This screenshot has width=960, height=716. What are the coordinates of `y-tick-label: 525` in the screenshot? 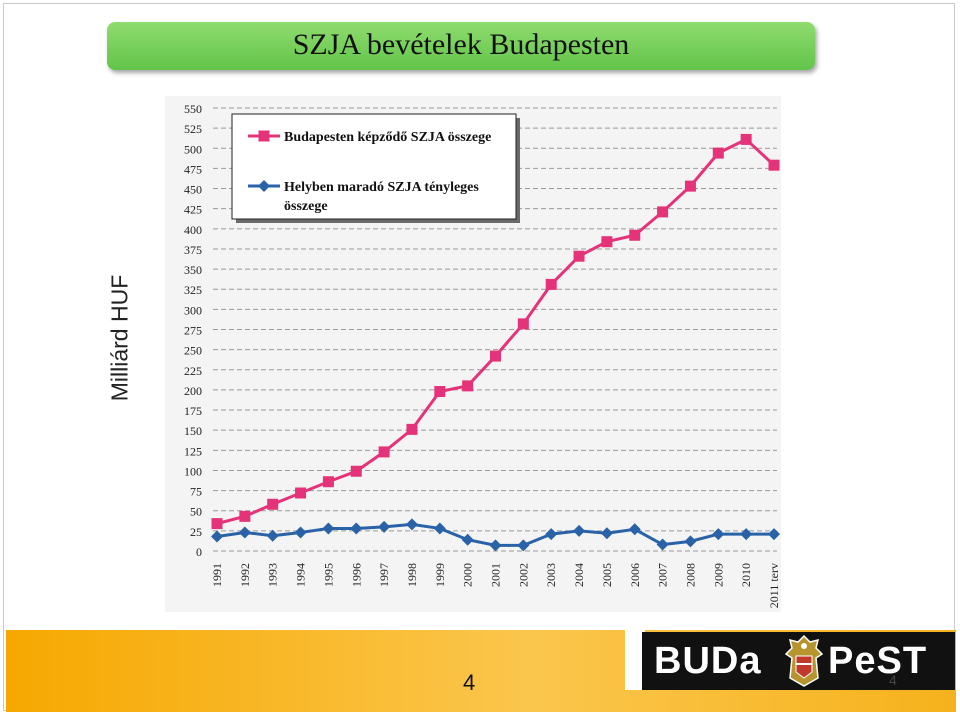 It's located at (193, 129).